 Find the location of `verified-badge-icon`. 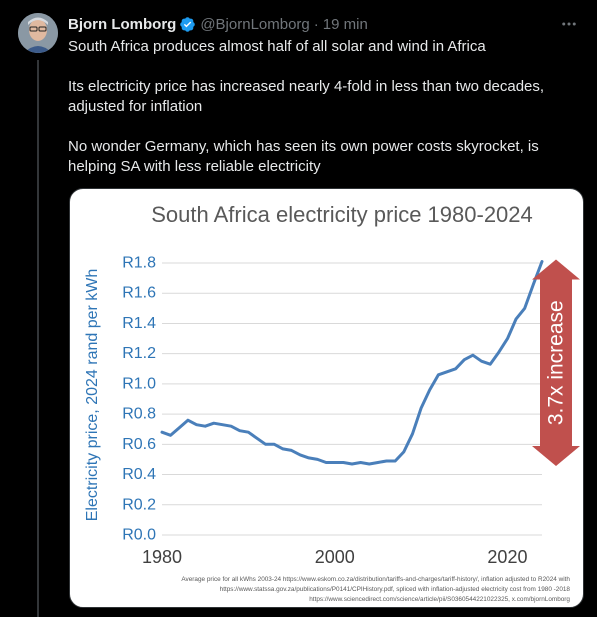

verified-badge-icon is located at coordinates (187, 24).